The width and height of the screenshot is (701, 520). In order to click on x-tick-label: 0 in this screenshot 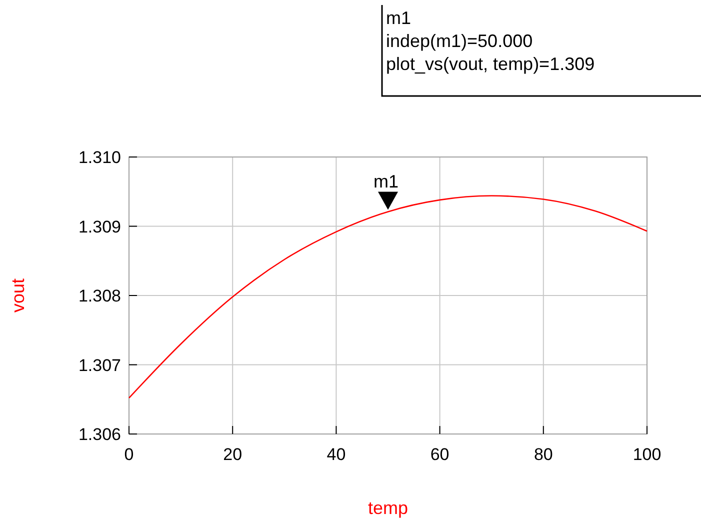, I will do `click(129, 454)`.